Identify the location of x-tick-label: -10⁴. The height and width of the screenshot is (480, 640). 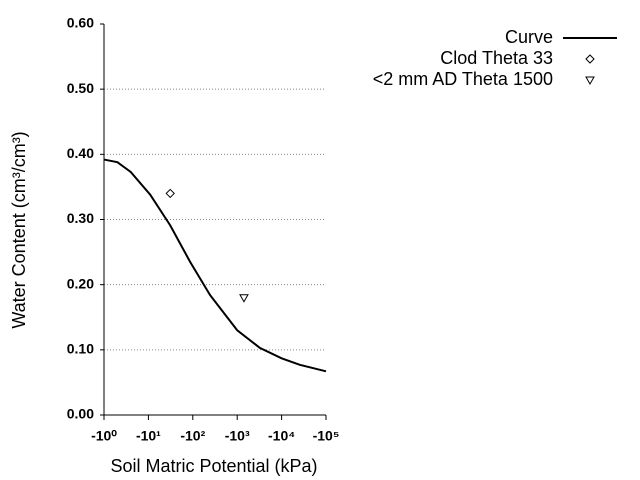
(281, 436).